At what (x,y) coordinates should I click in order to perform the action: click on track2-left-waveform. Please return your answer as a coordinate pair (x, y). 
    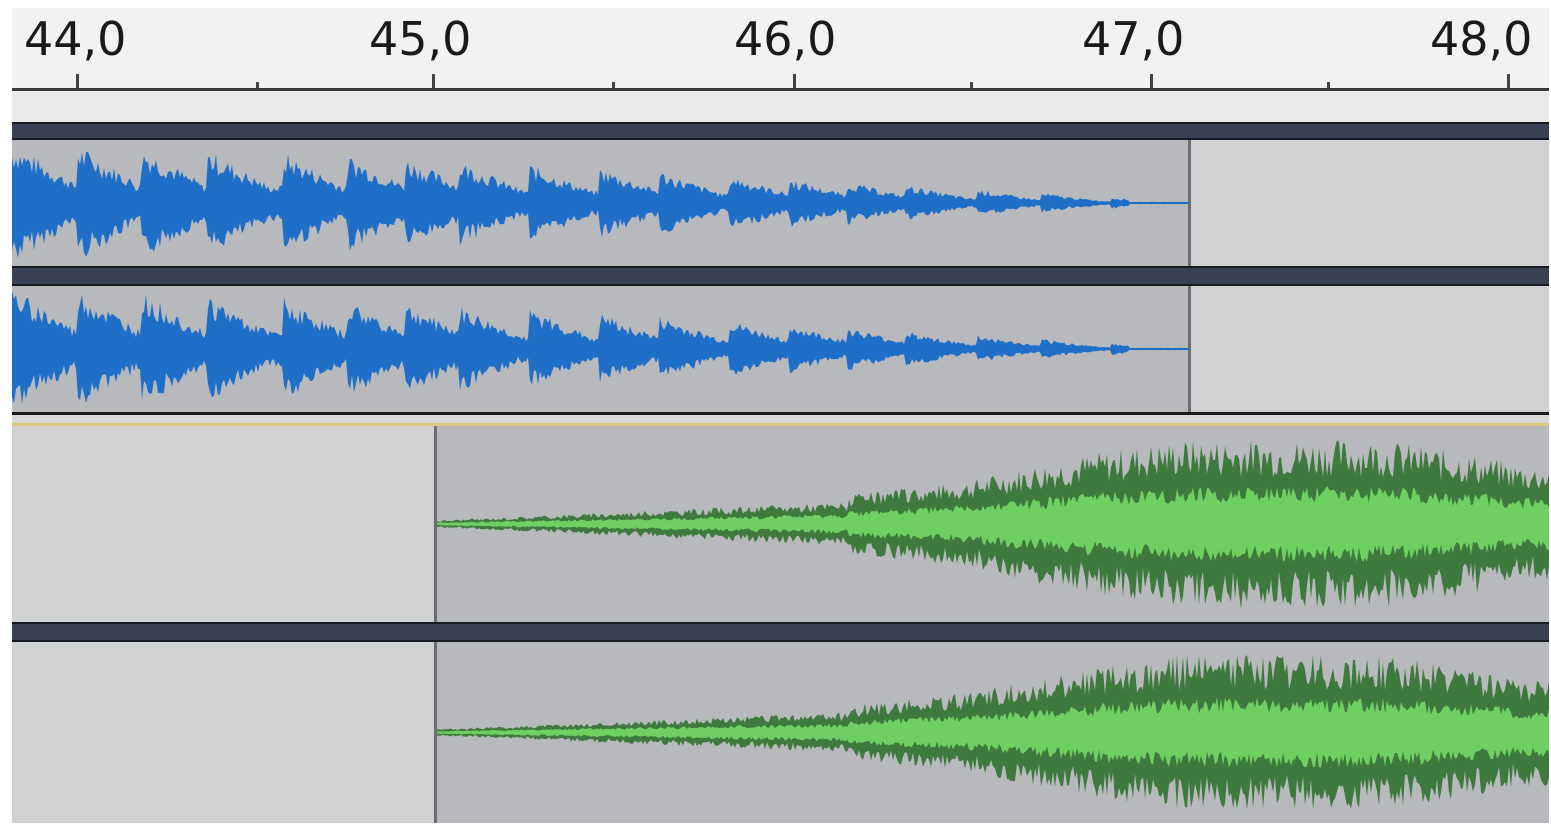
    Looking at the image, I should click on (993, 524).